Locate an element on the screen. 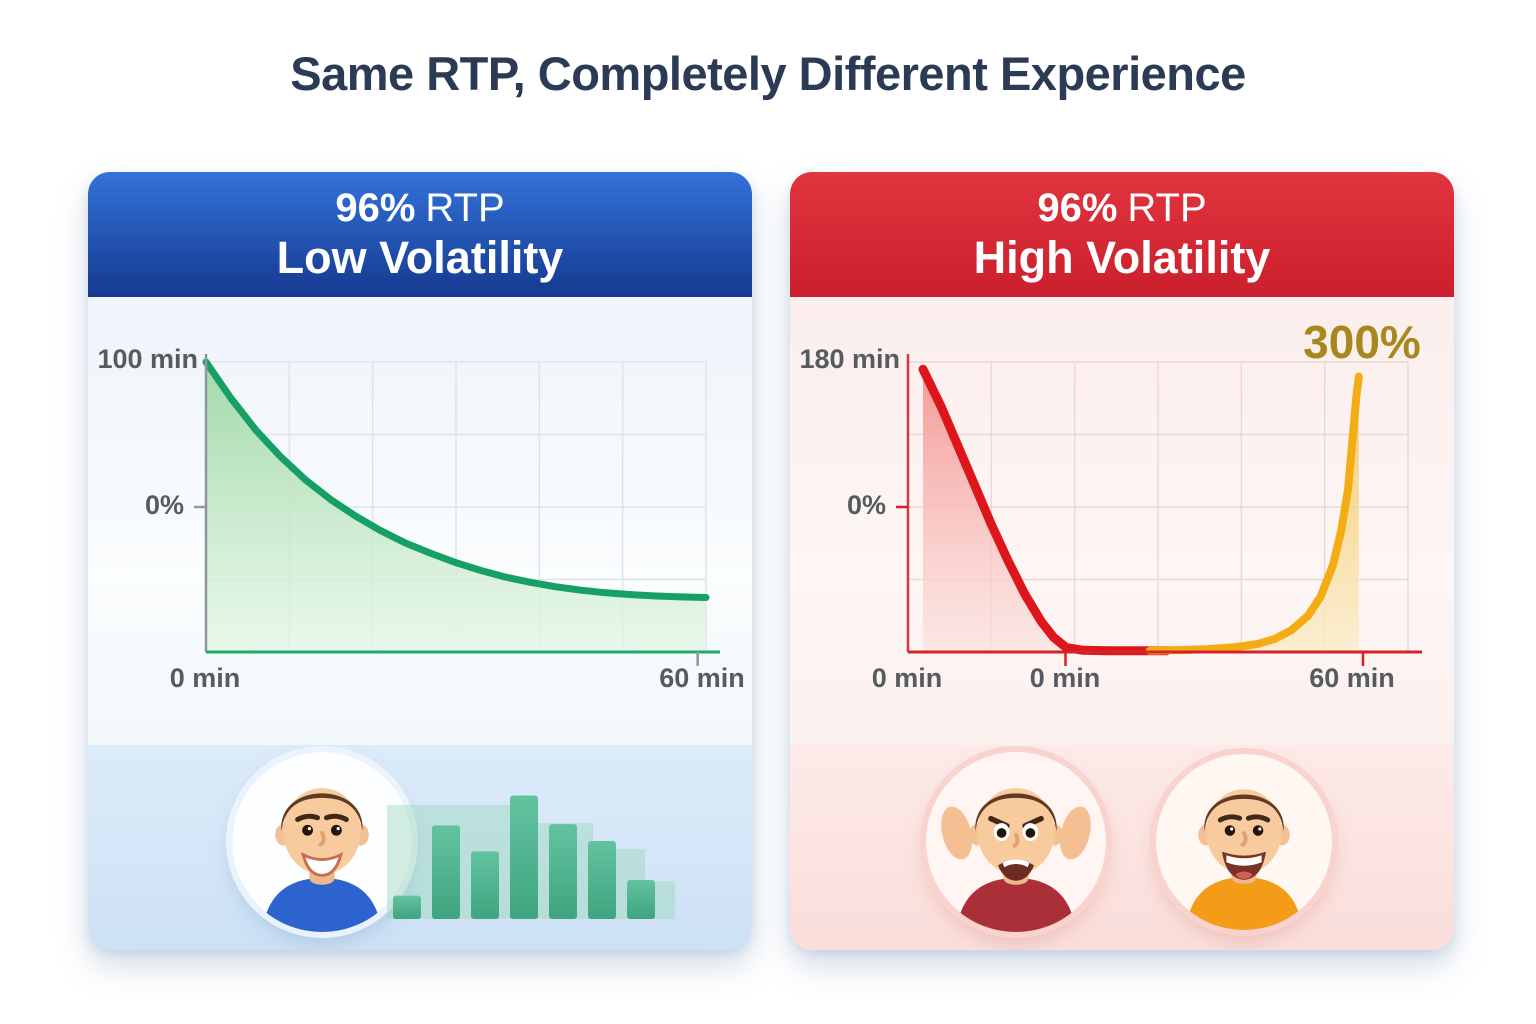 This screenshot has width=1536, height=1024. high-x-axis-mid-label: 0 min is located at coordinates (1065, 678).